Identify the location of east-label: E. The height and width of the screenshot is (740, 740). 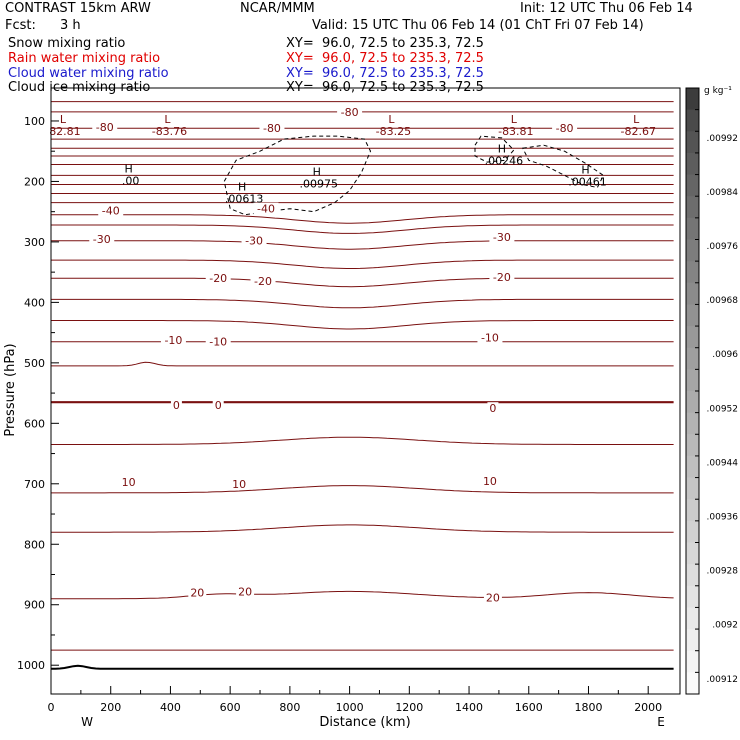
(661, 722).